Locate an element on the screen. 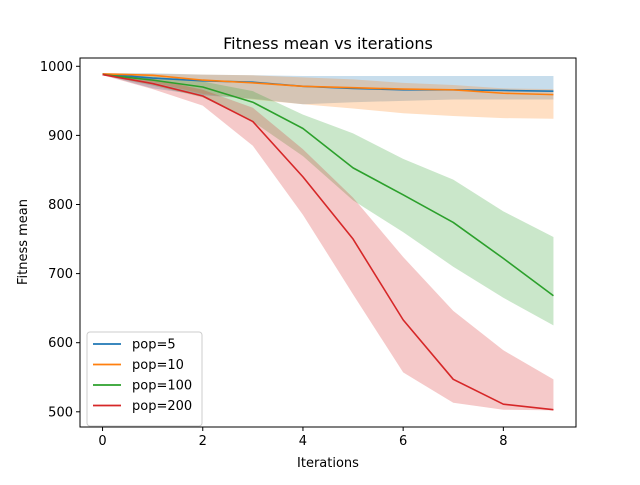  y-tick-label: 600 is located at coordinates (60, 343).